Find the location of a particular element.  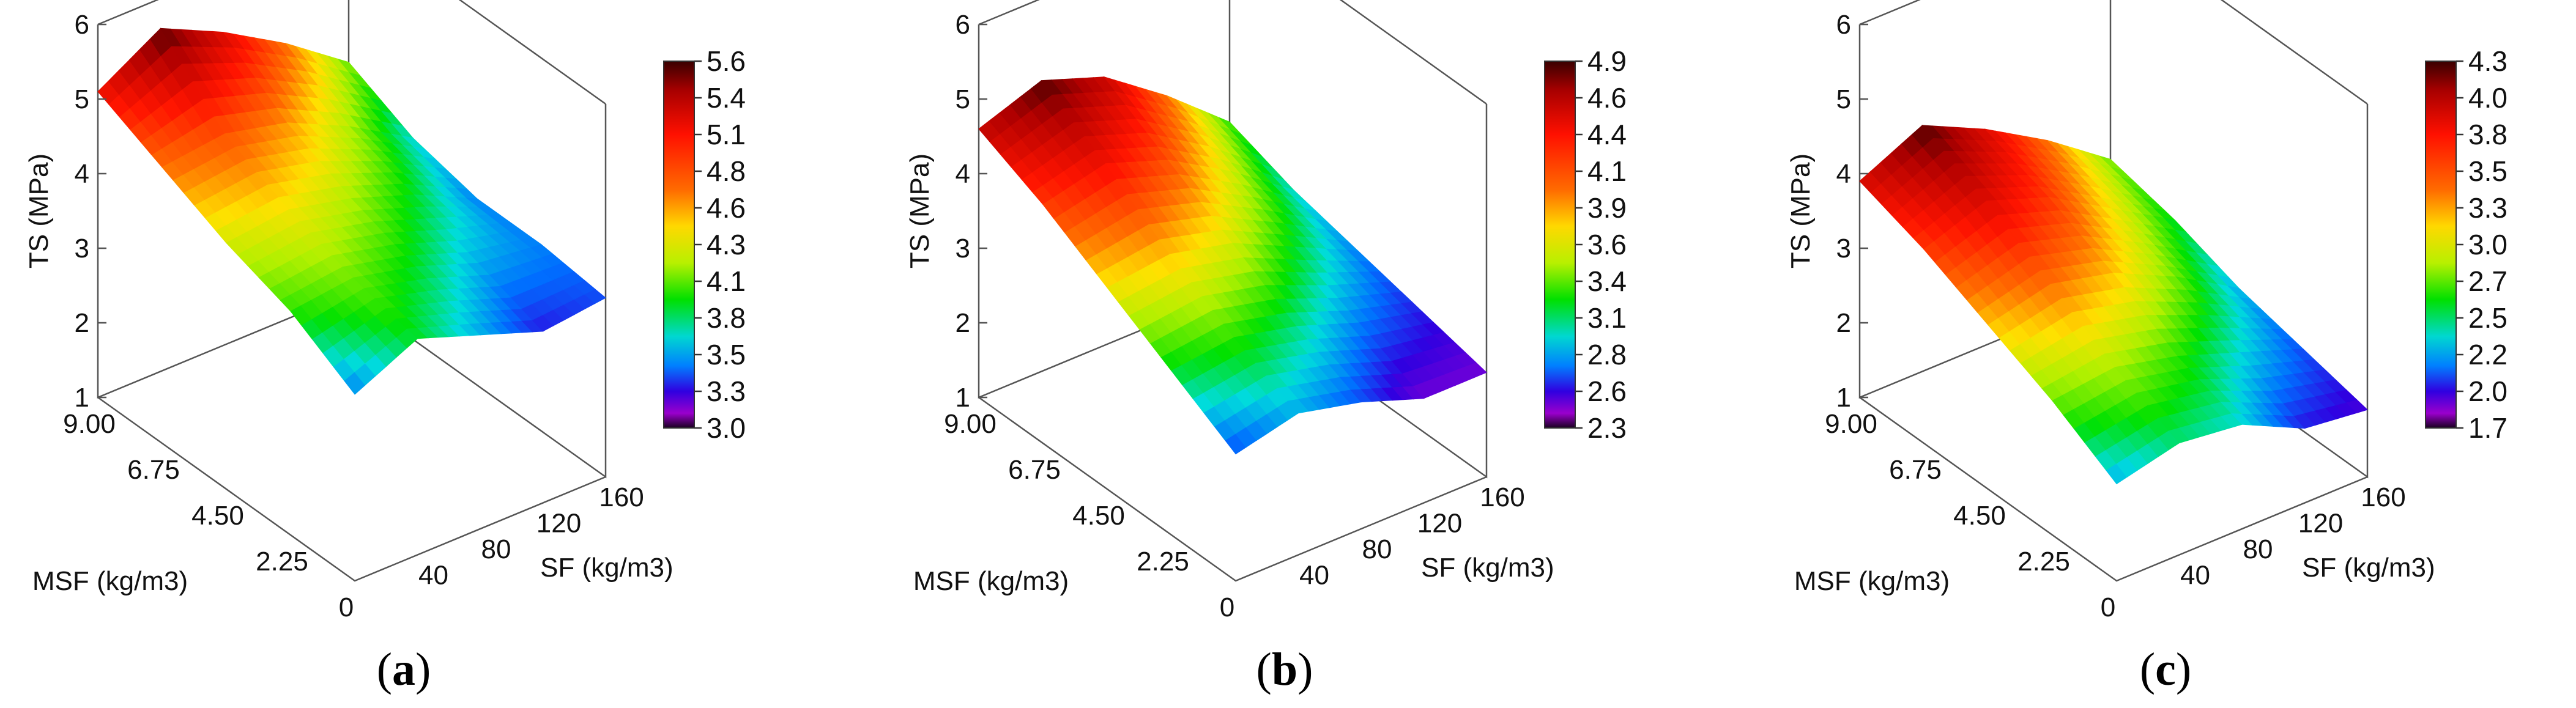

colorbar-tick-label: 3.6 is located at coordinates (1607, 244).